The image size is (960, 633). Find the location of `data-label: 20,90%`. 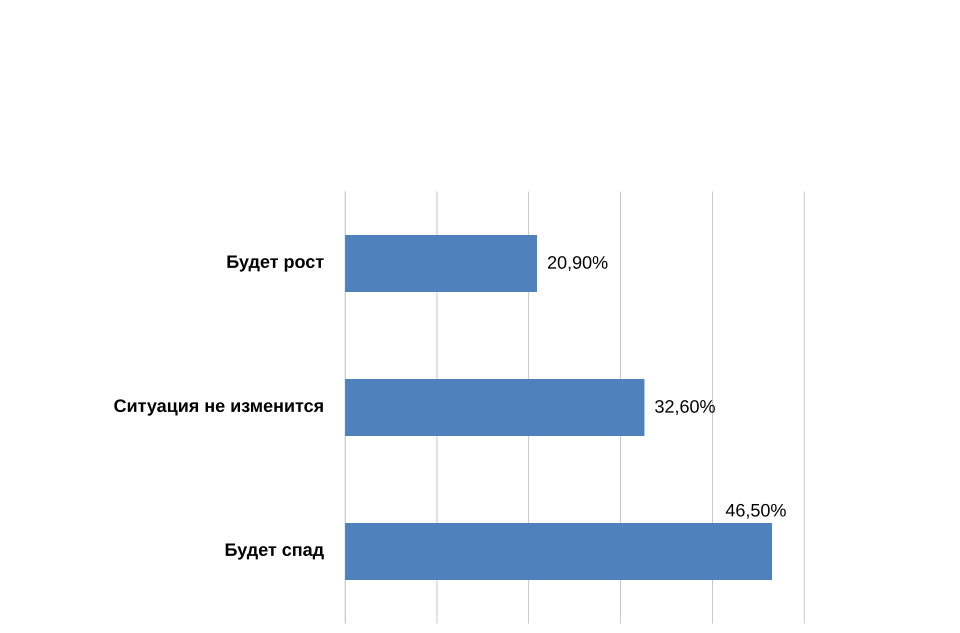

data-label: 20,90% is located at coordinates (578, 264).